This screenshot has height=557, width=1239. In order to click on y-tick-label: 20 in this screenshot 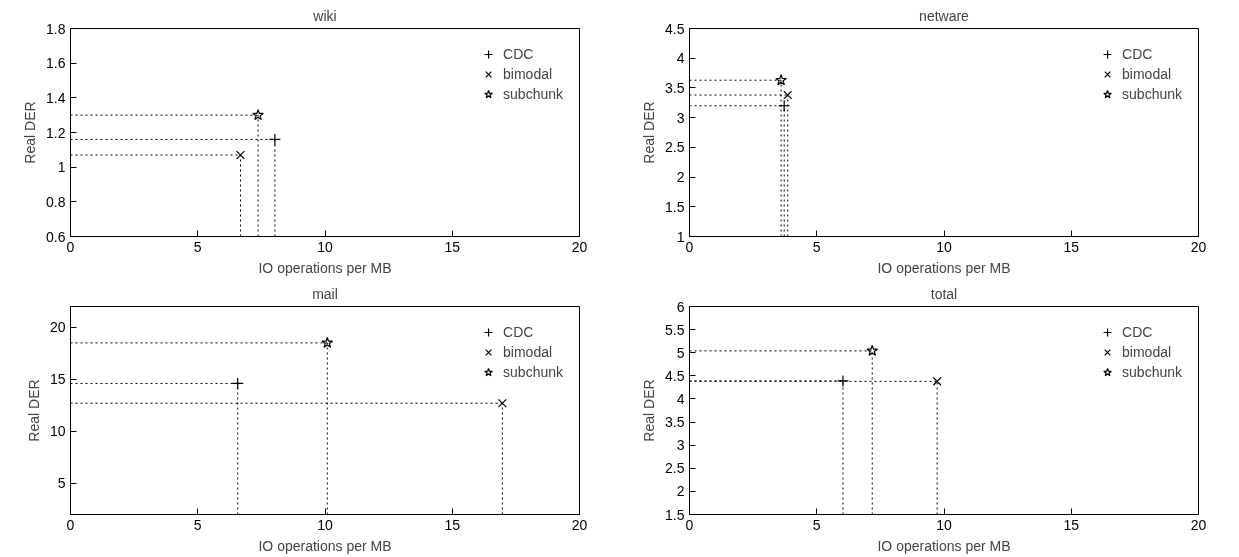, I will do `click(57, 327)`.